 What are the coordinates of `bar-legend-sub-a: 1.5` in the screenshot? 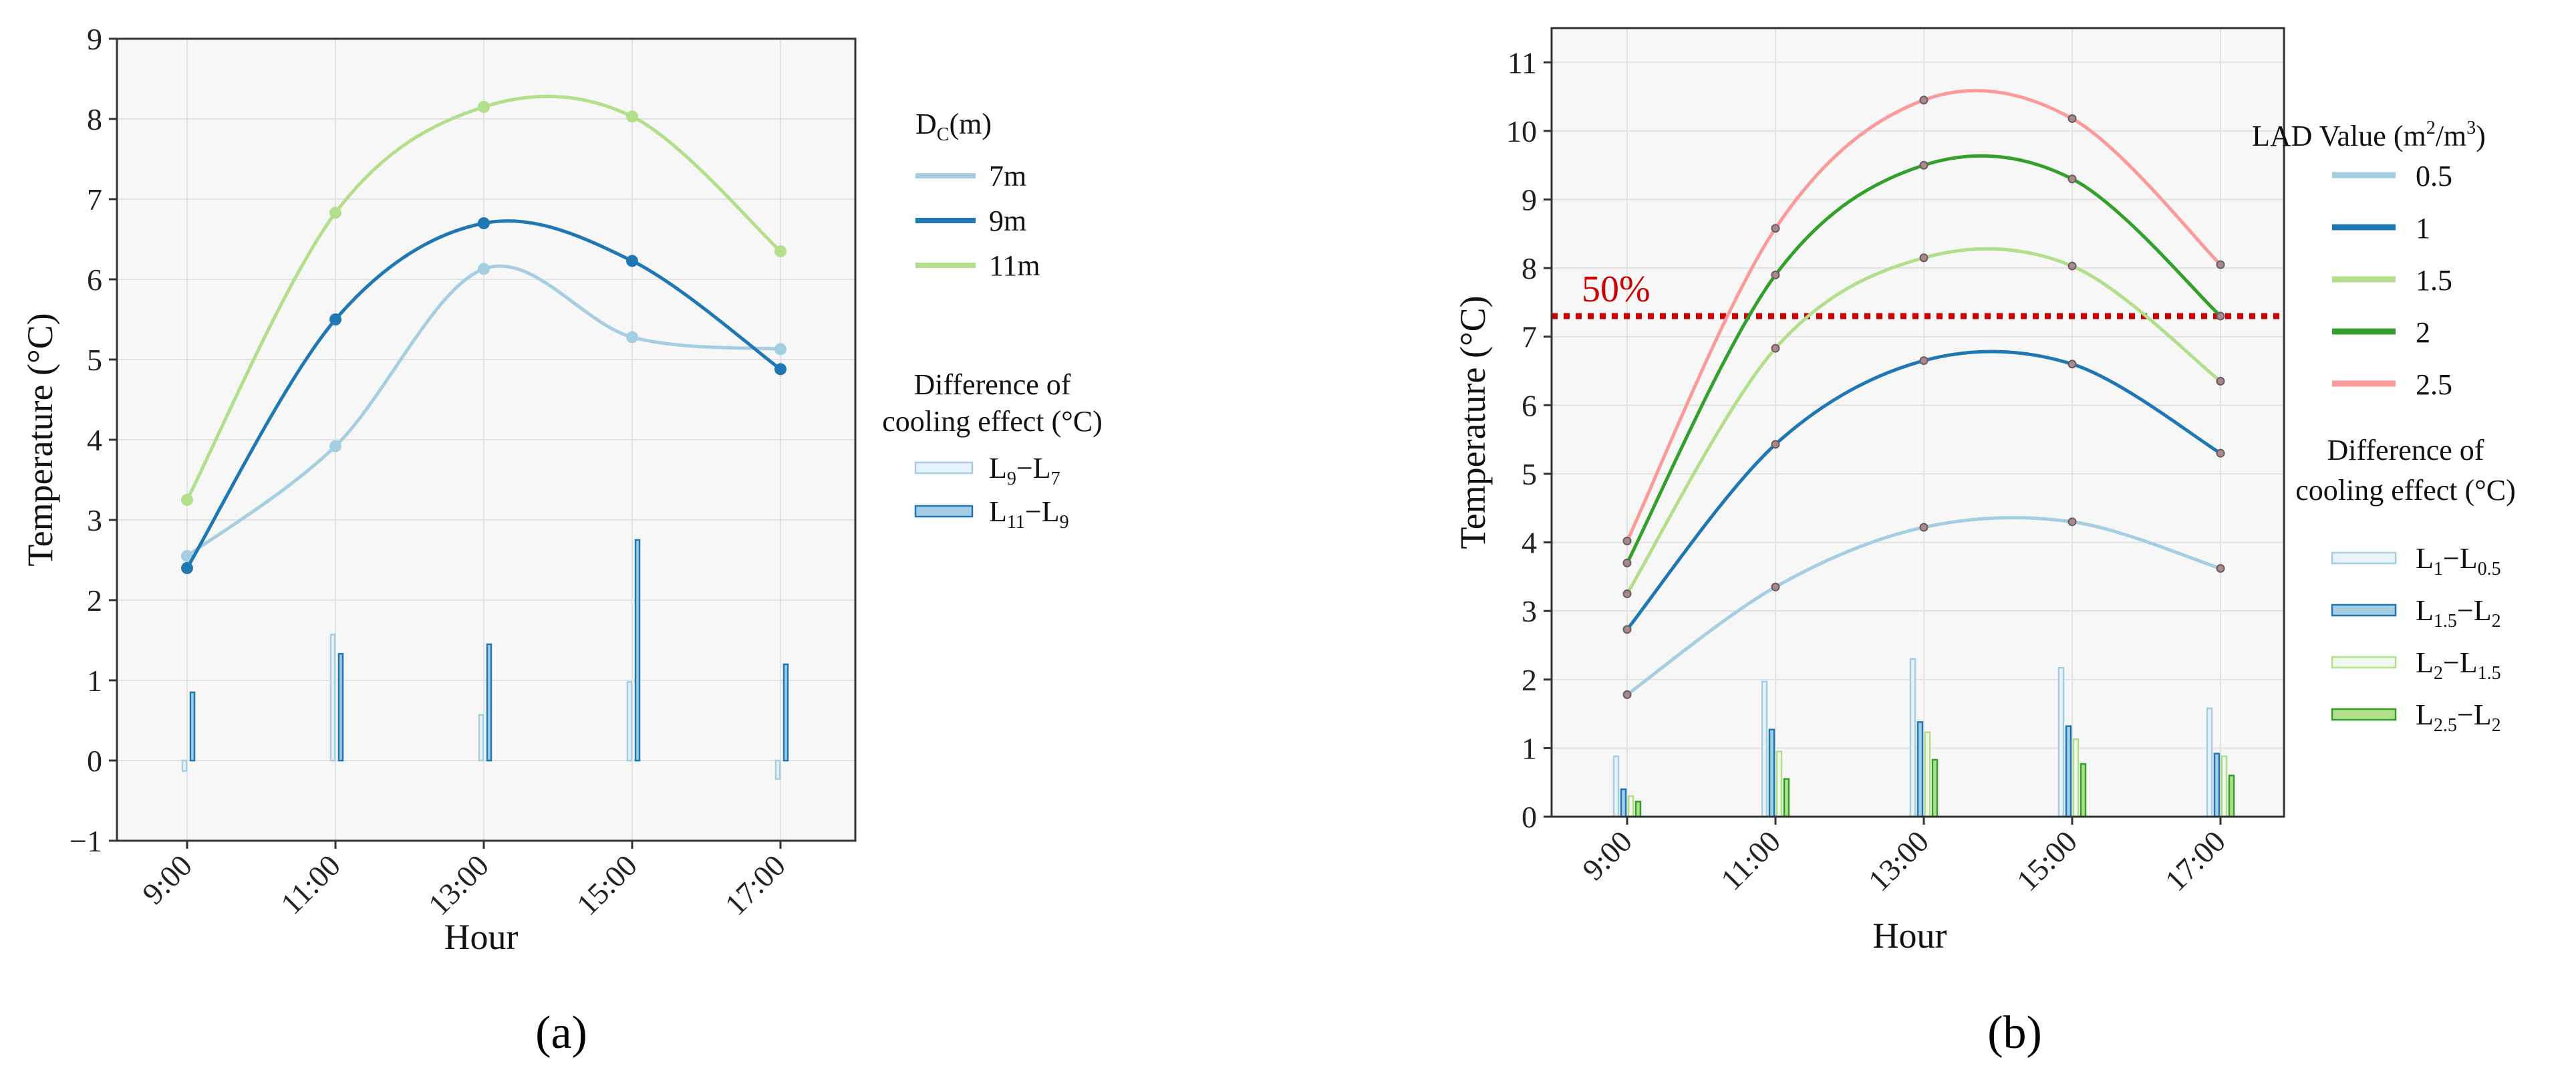 It's located at (2445, 621).